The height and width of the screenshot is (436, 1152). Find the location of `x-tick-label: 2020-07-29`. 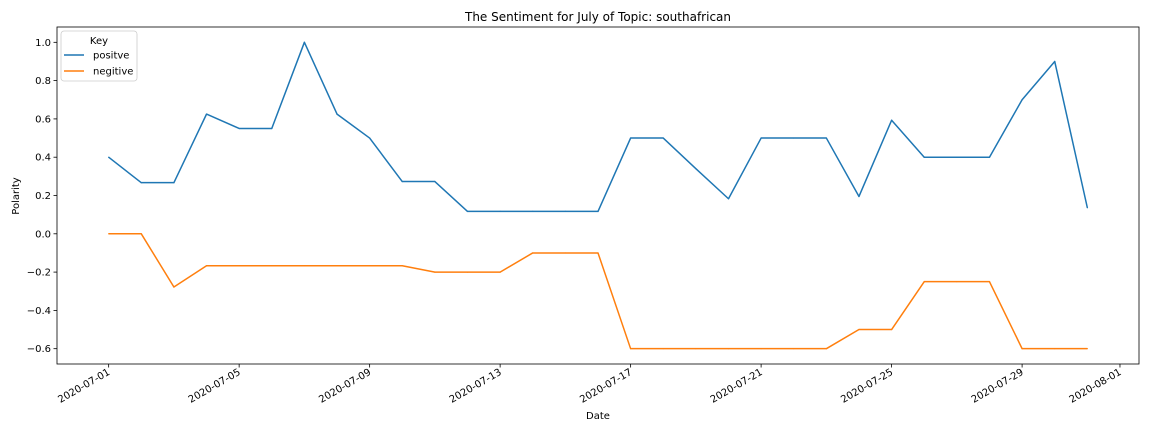

x-tick-label: 2020-07-29 is located at coordinates (998, 386).